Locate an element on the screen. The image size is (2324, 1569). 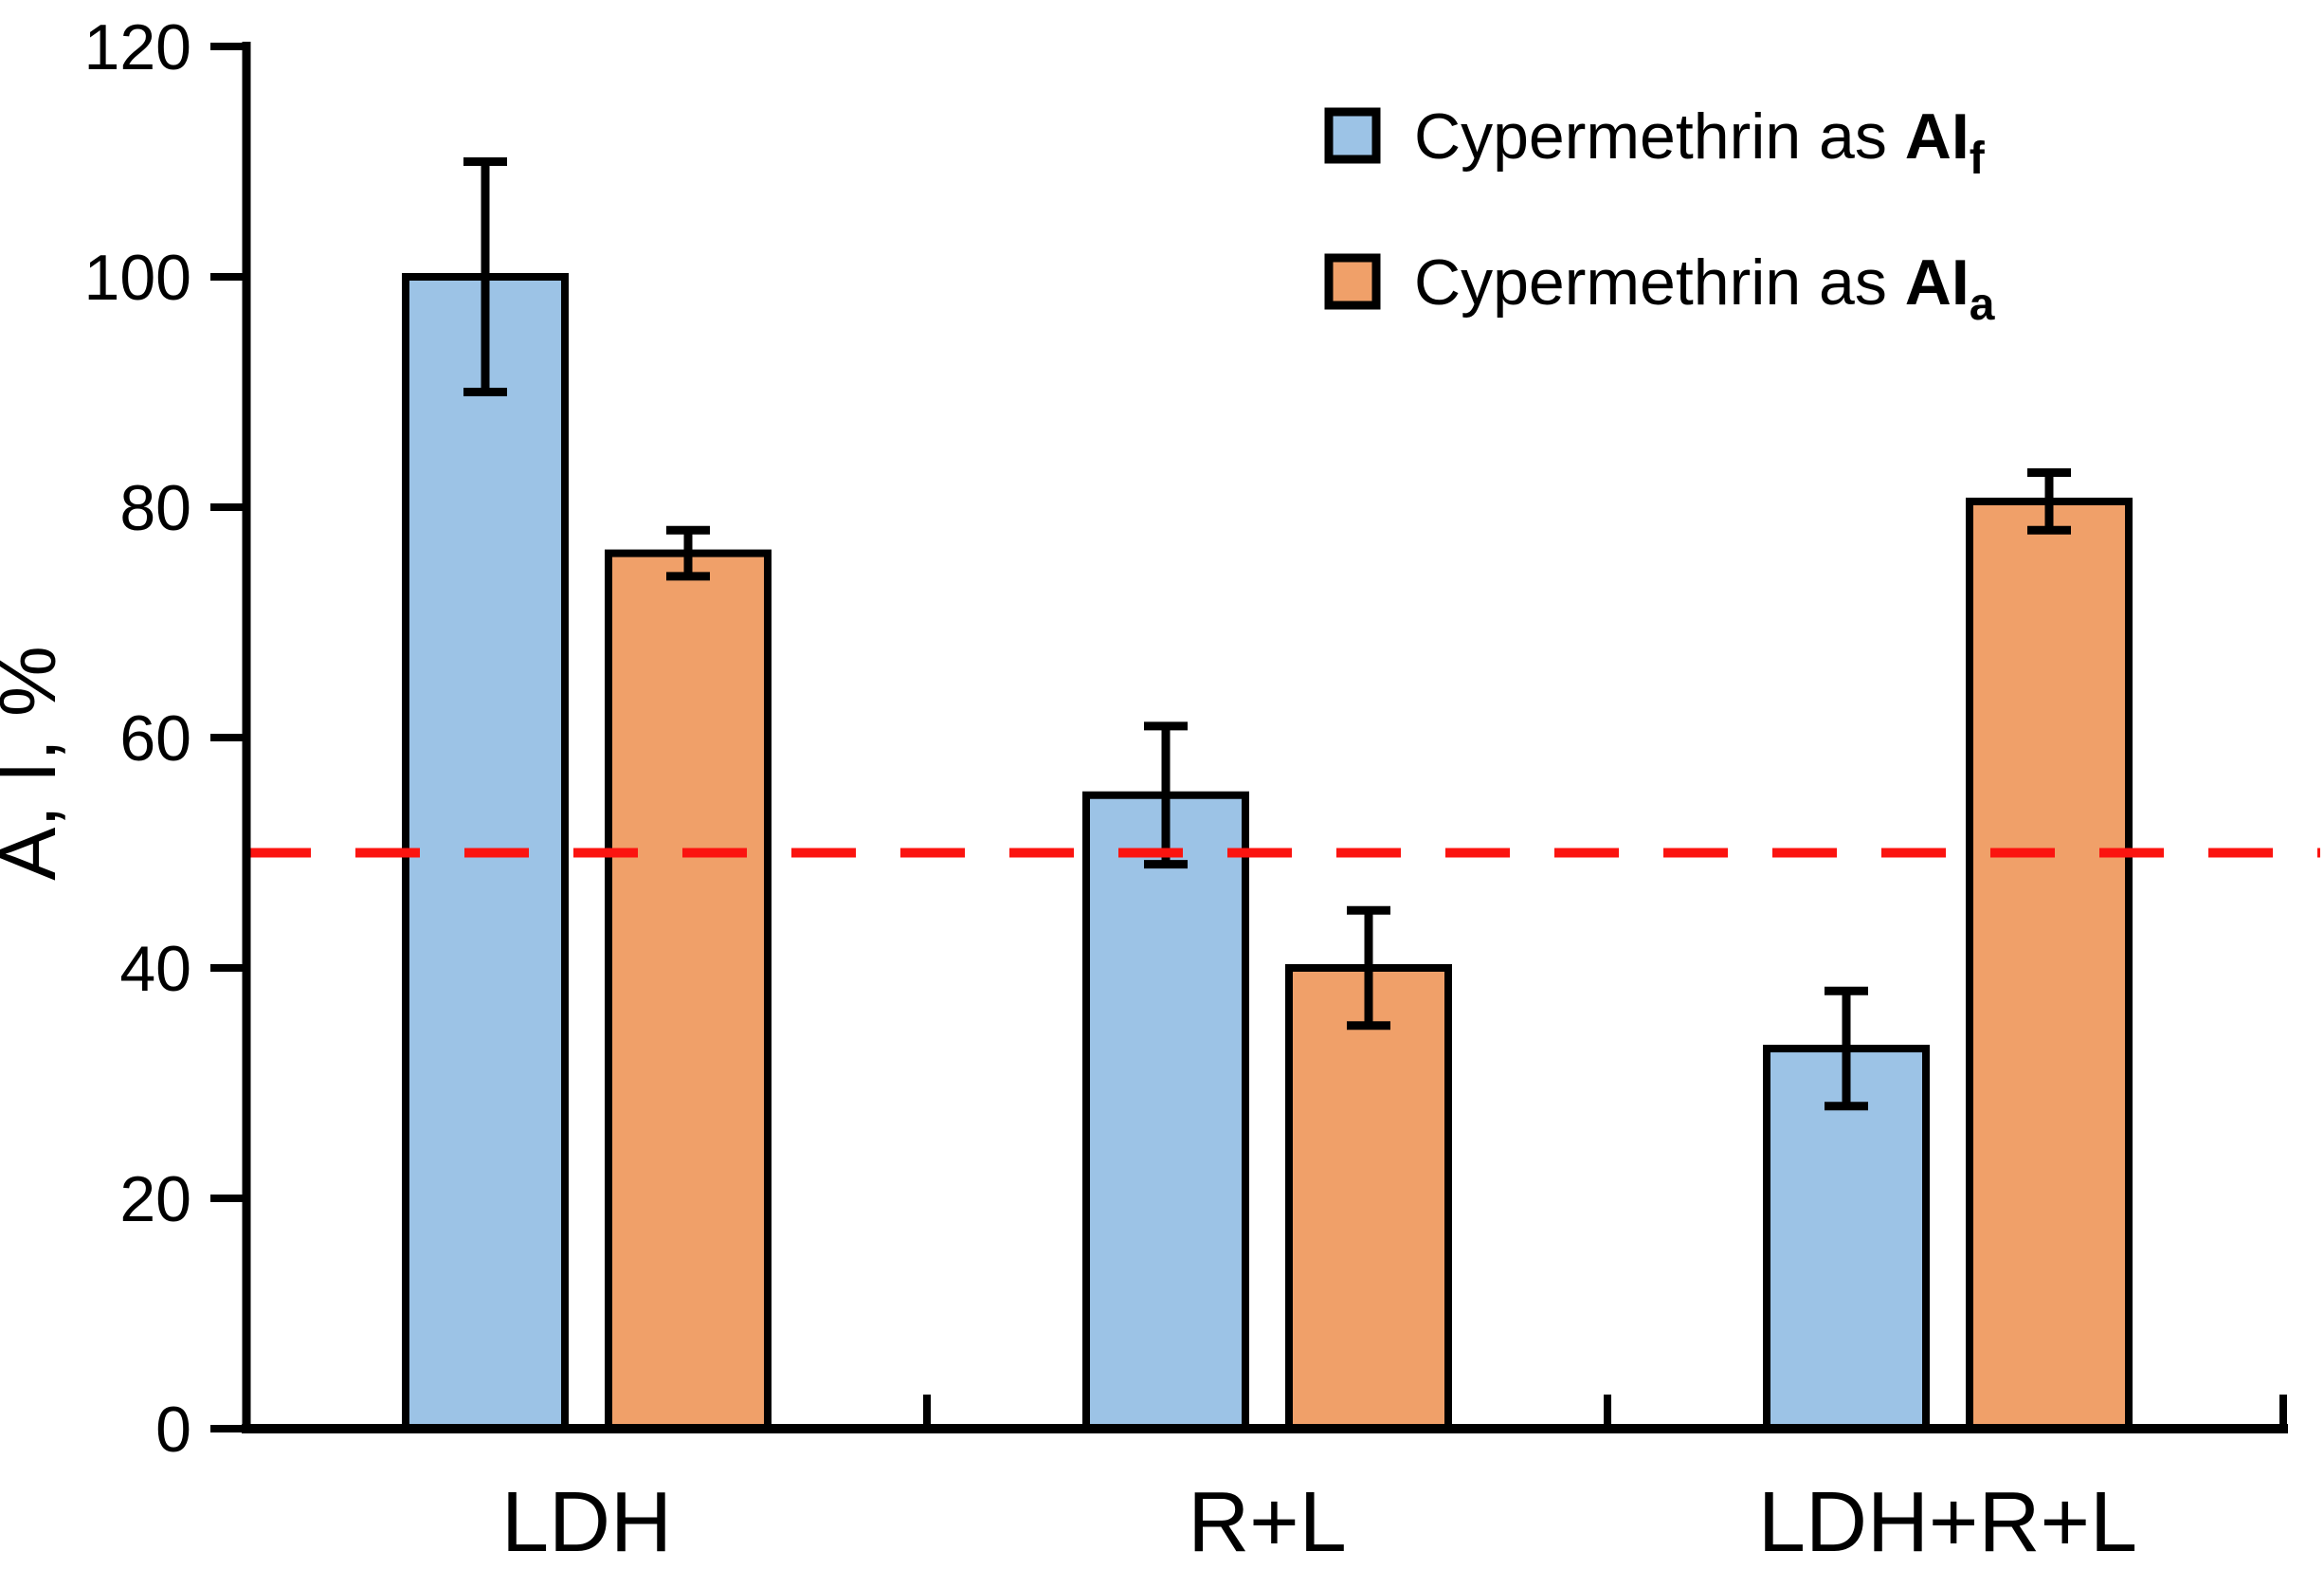
legend-label: Cypermethrin as AIf is located at coordinates (1700, 142).